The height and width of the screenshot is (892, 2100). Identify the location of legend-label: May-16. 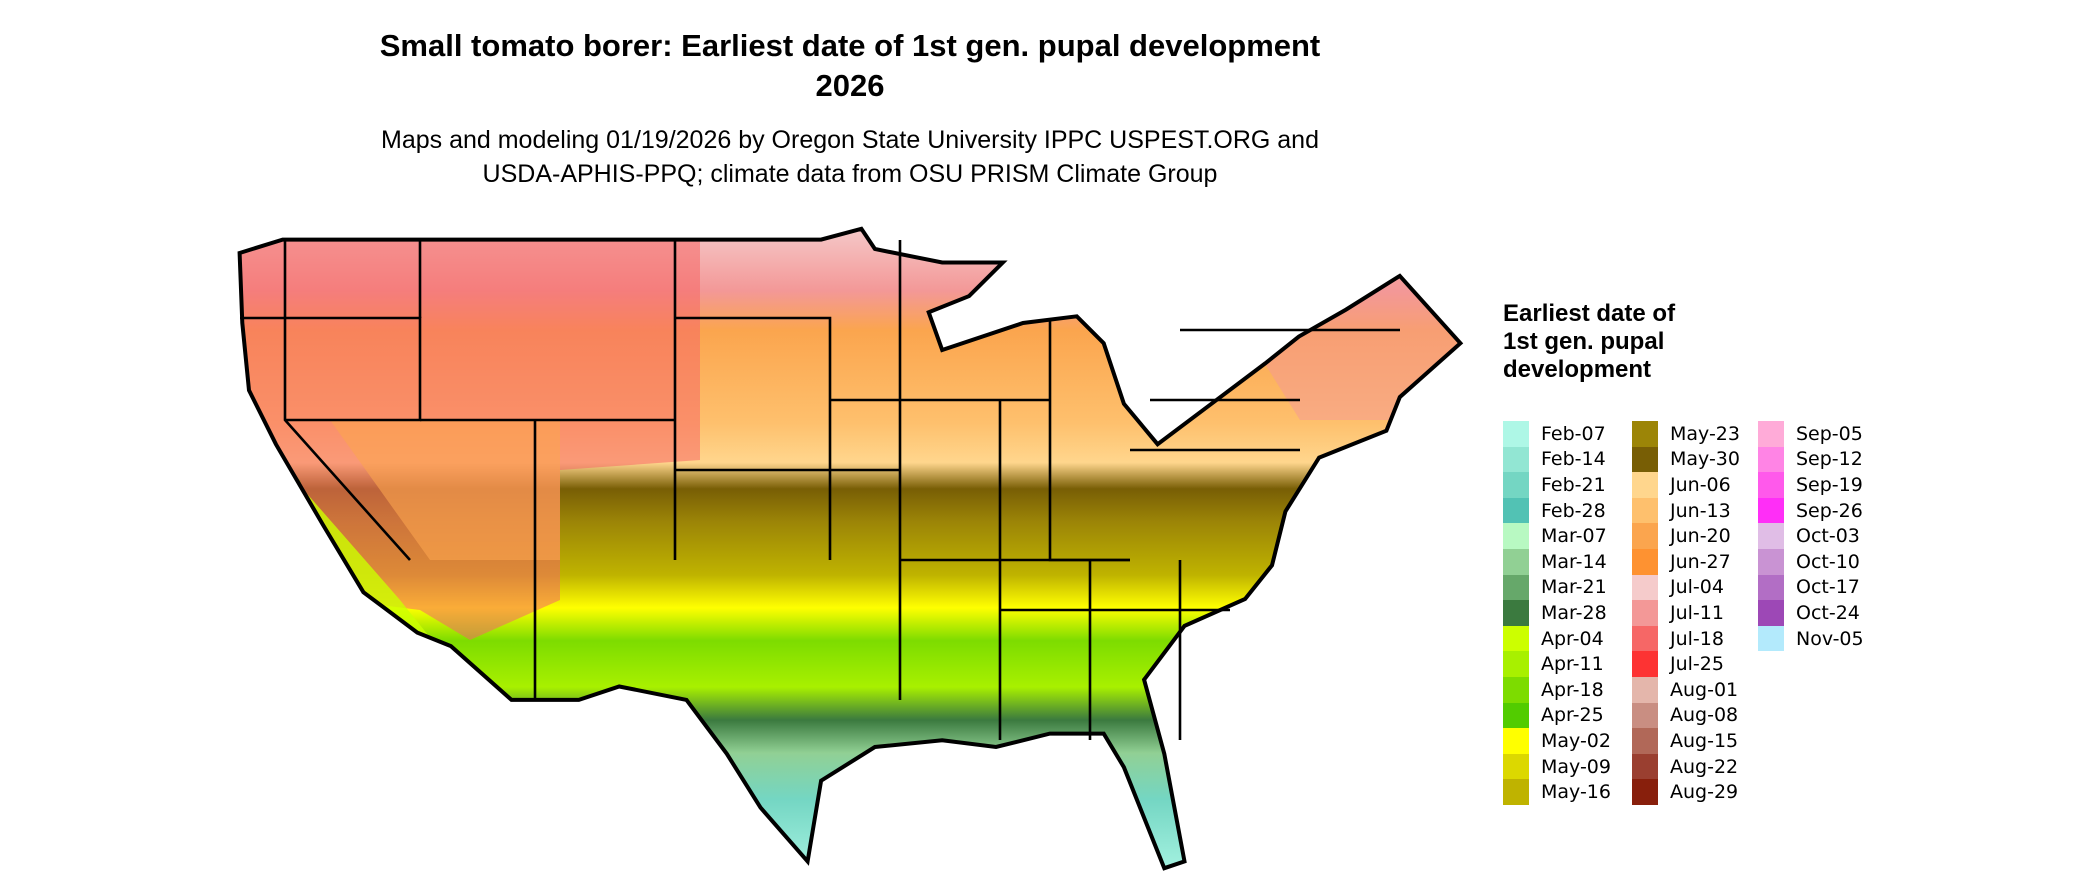
(1576, 792).